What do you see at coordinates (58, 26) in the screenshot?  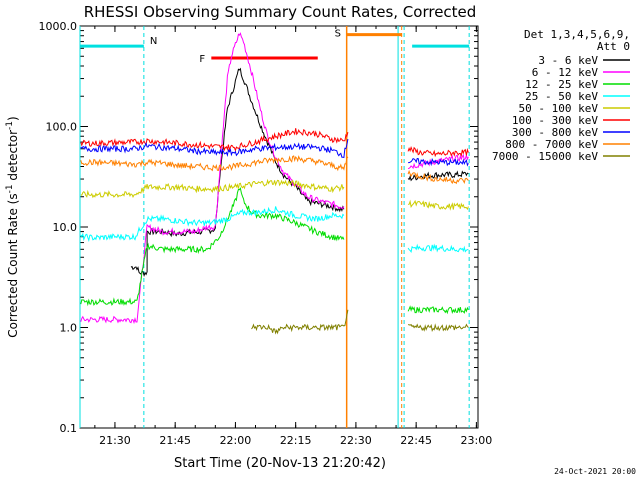 I see `y-tick-label: 1000.0` at bounding box center [58, 26].